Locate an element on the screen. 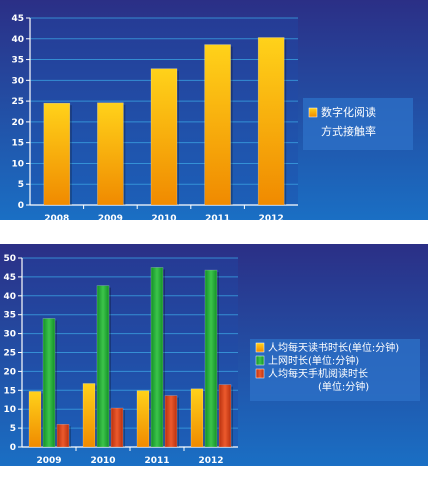 Image resolution: width=428 pixels, height=482 pixels. bar-3-2009 is located at coordinates (63, 436).